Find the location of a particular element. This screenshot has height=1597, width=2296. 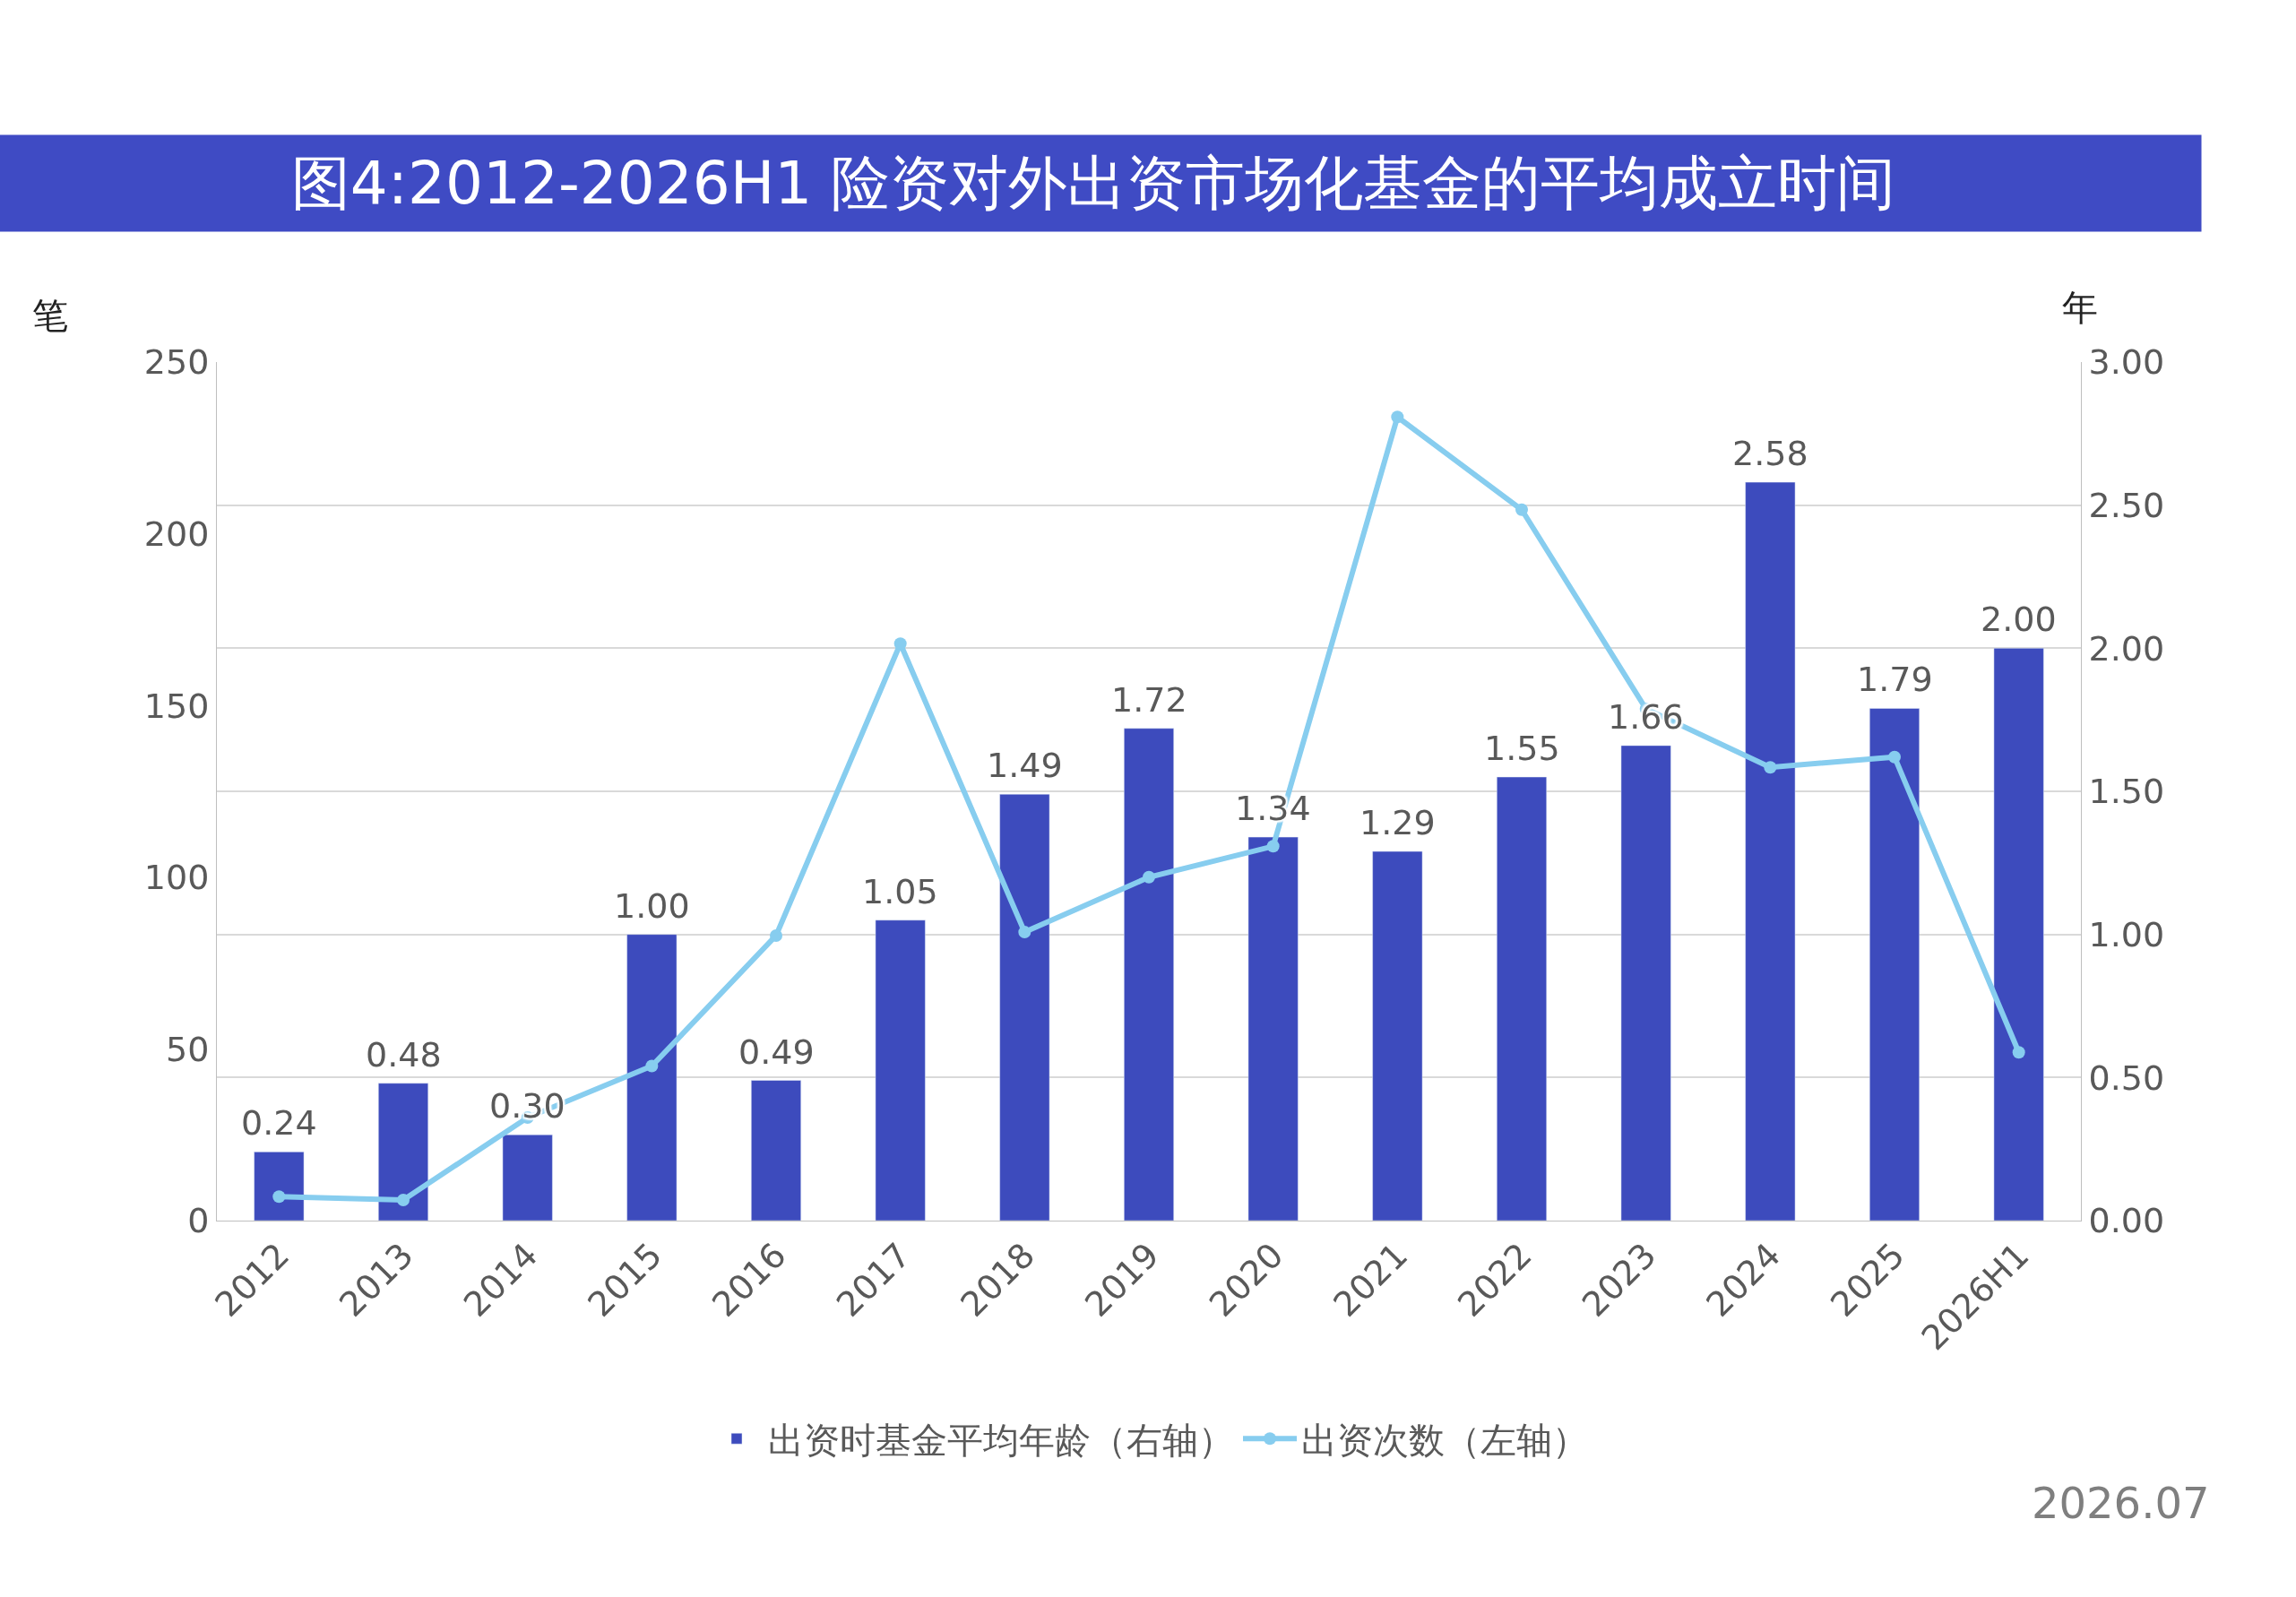

y-tick-label: 200 is located at coordinates (177, 534).